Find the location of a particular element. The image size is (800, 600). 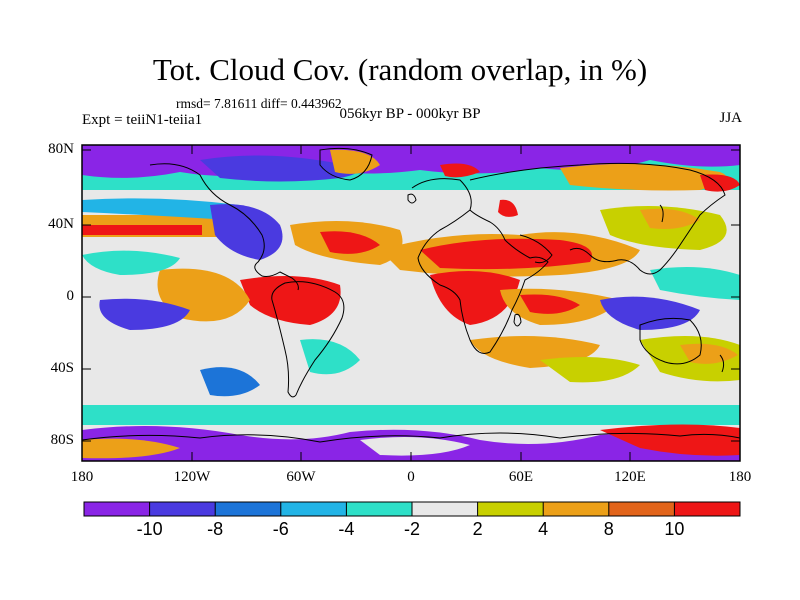

pacific-cyan-region is located at coordinates (131, 262).